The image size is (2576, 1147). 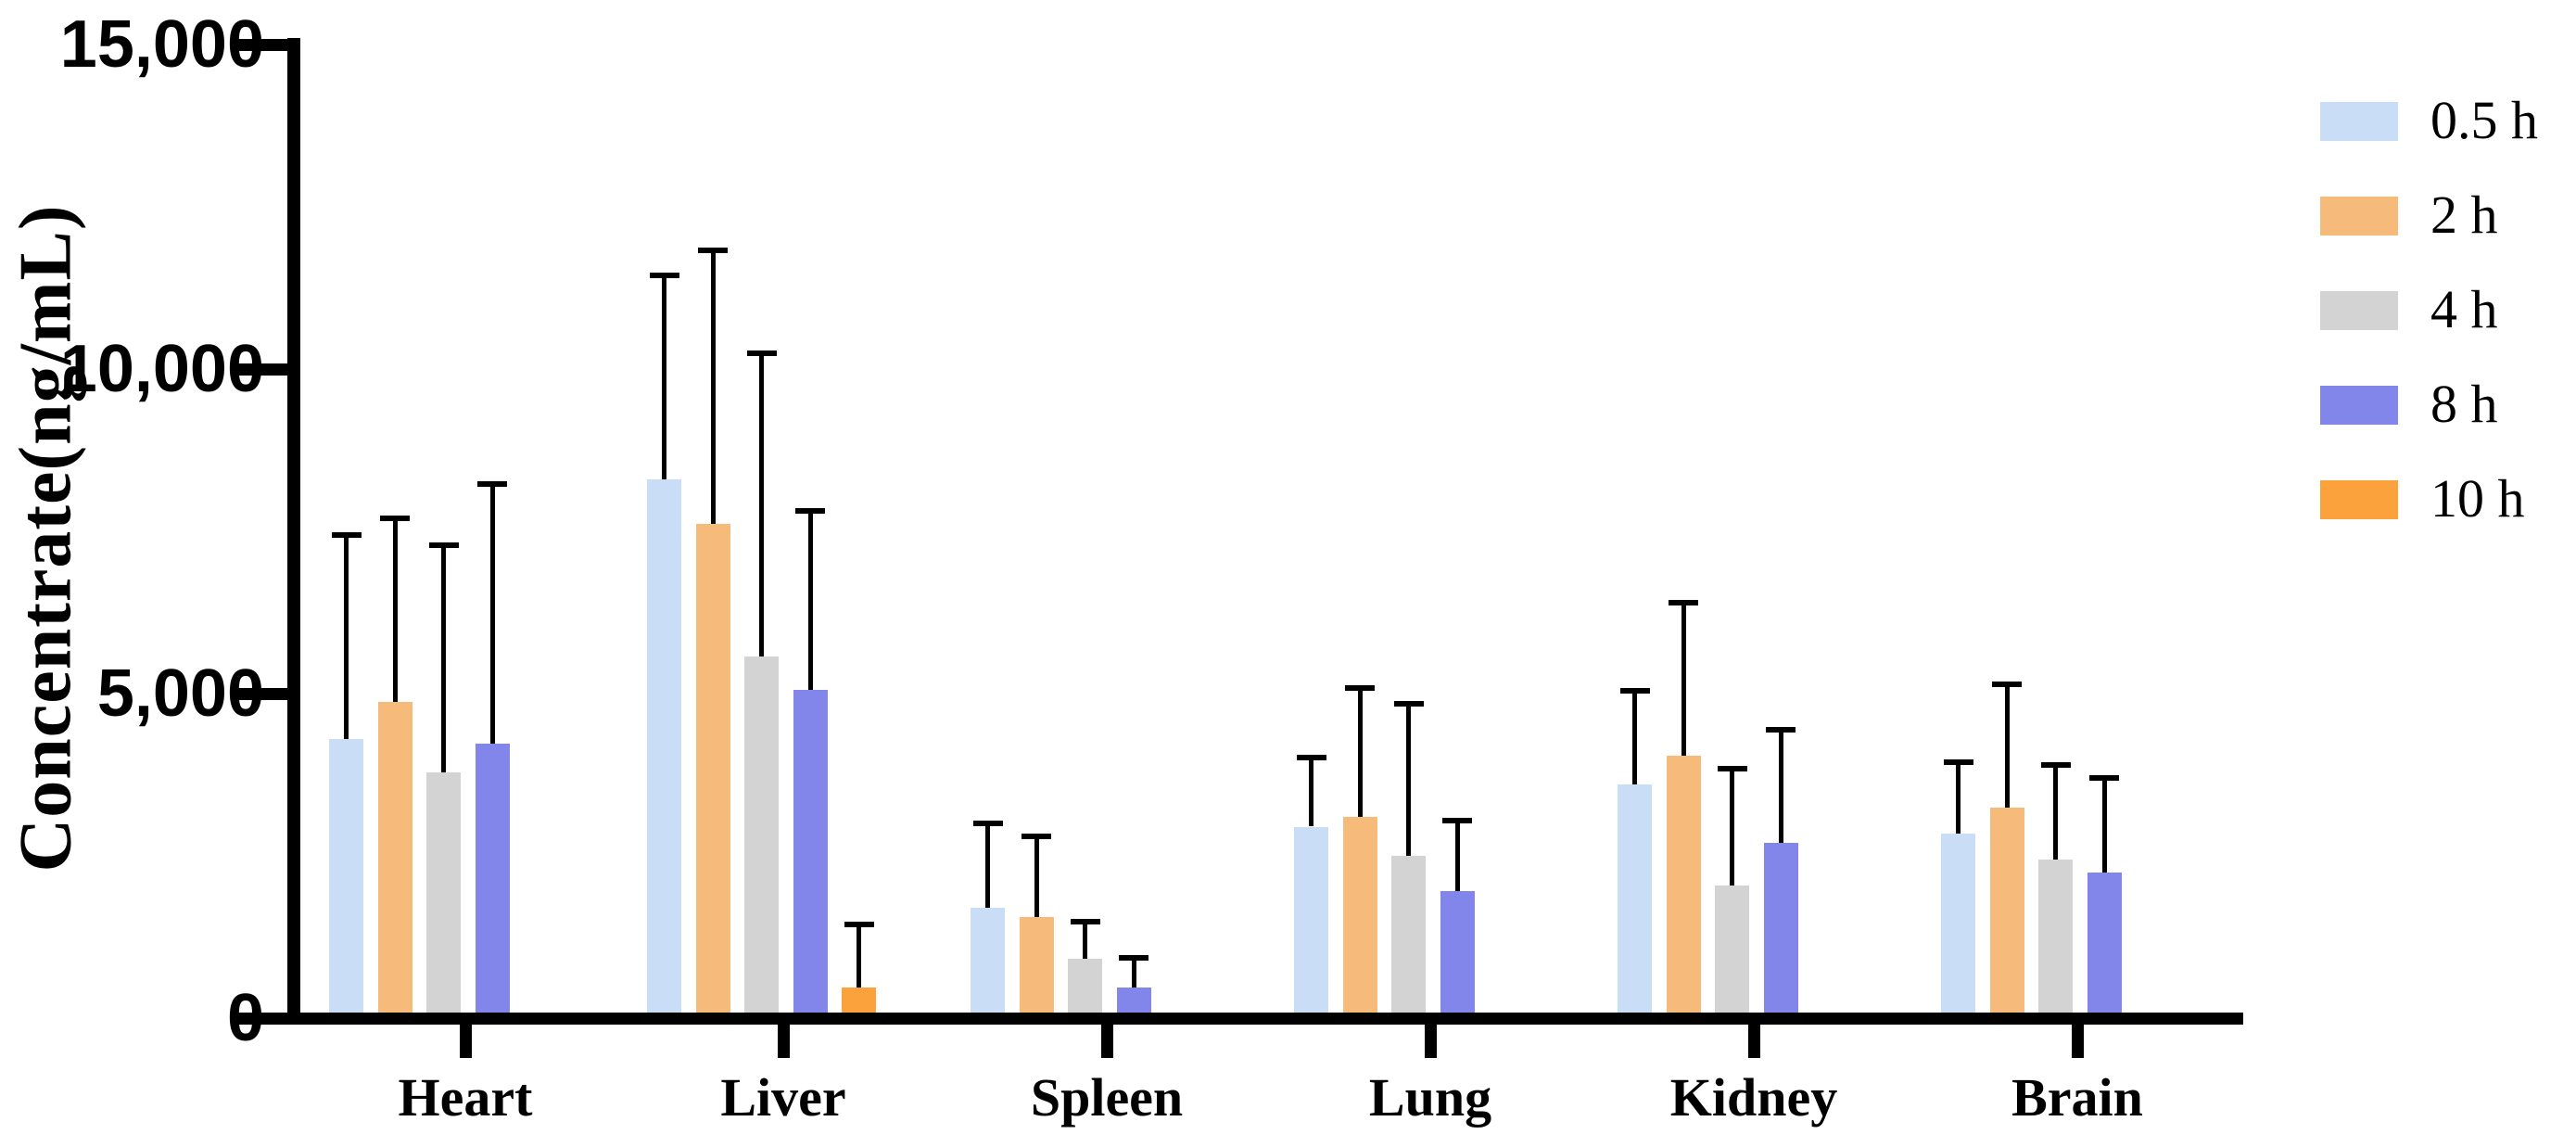 I want to click on bar-0.5h-heart, so click(x=346, y=876).